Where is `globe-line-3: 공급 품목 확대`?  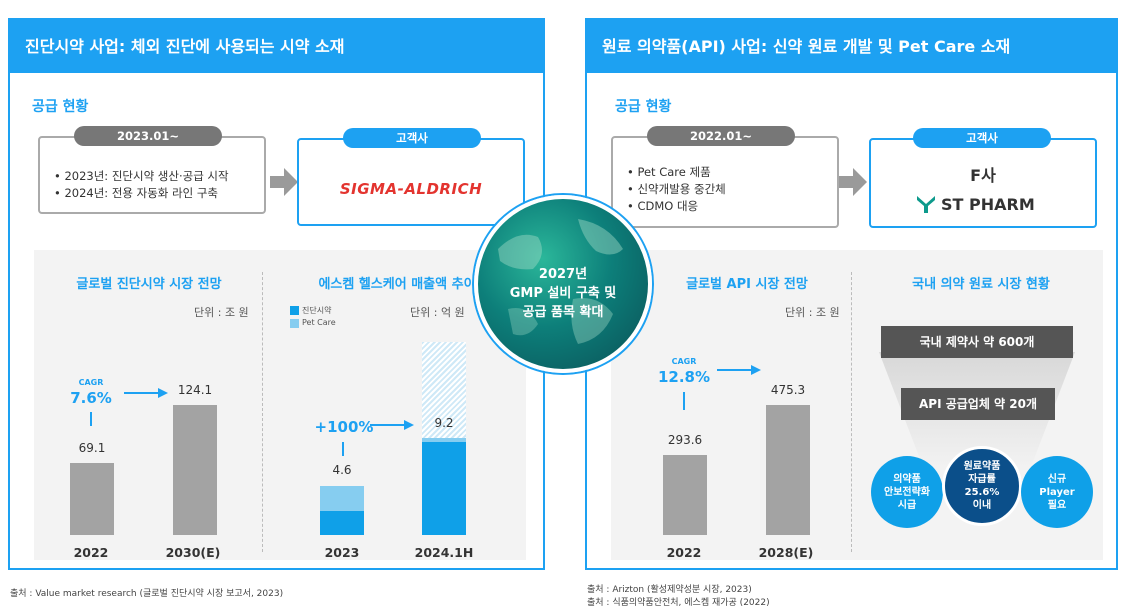 globe-line-3: 공급 품목 확대 is located at coordinates (563, 312).